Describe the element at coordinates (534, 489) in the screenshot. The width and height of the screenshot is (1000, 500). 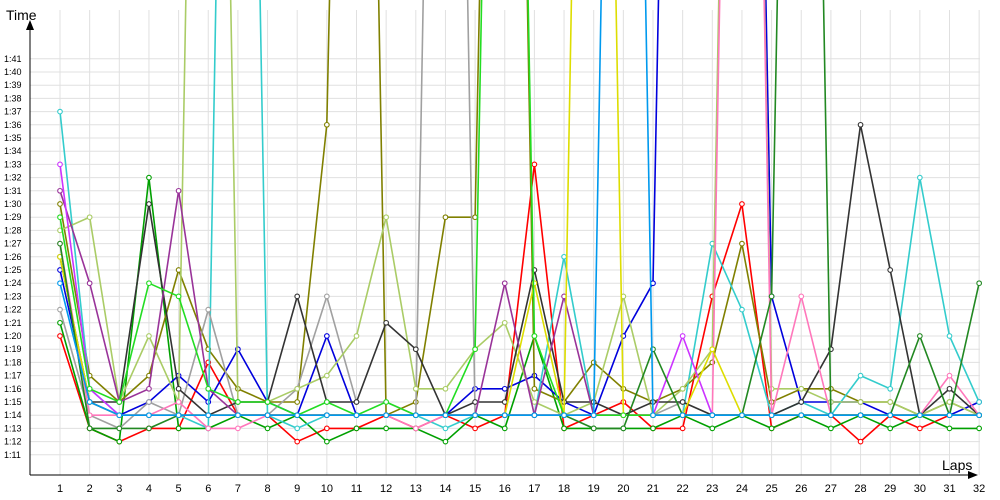
I see `x-tick-label: 17` at that location.